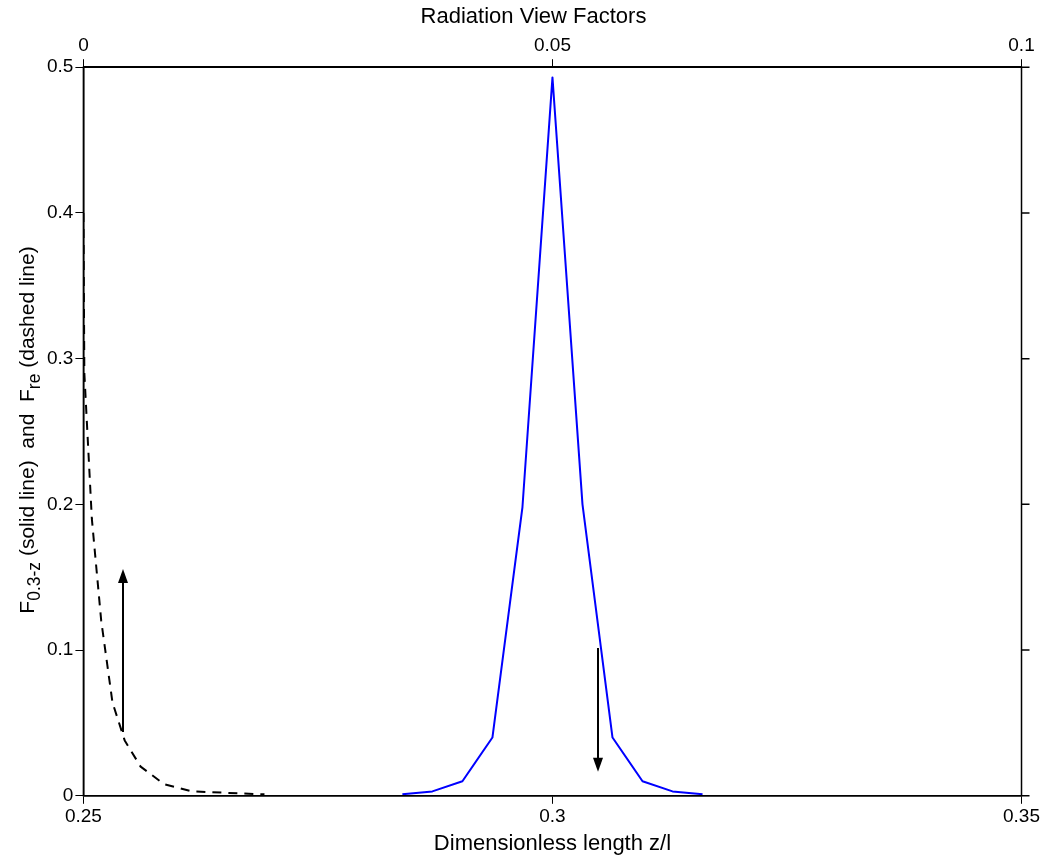  Describe the element at coordinates (68, 795) in the screenshot. I see `y-tick-label: 0` at that location.